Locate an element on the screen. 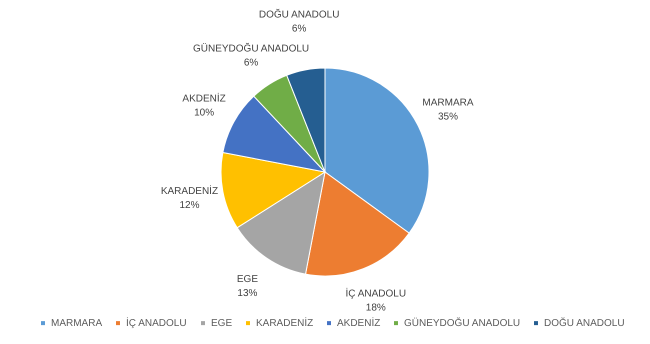 This screenshot has height=344, width=650. slice-label: MARMARA is located at coordinates (448, 102).